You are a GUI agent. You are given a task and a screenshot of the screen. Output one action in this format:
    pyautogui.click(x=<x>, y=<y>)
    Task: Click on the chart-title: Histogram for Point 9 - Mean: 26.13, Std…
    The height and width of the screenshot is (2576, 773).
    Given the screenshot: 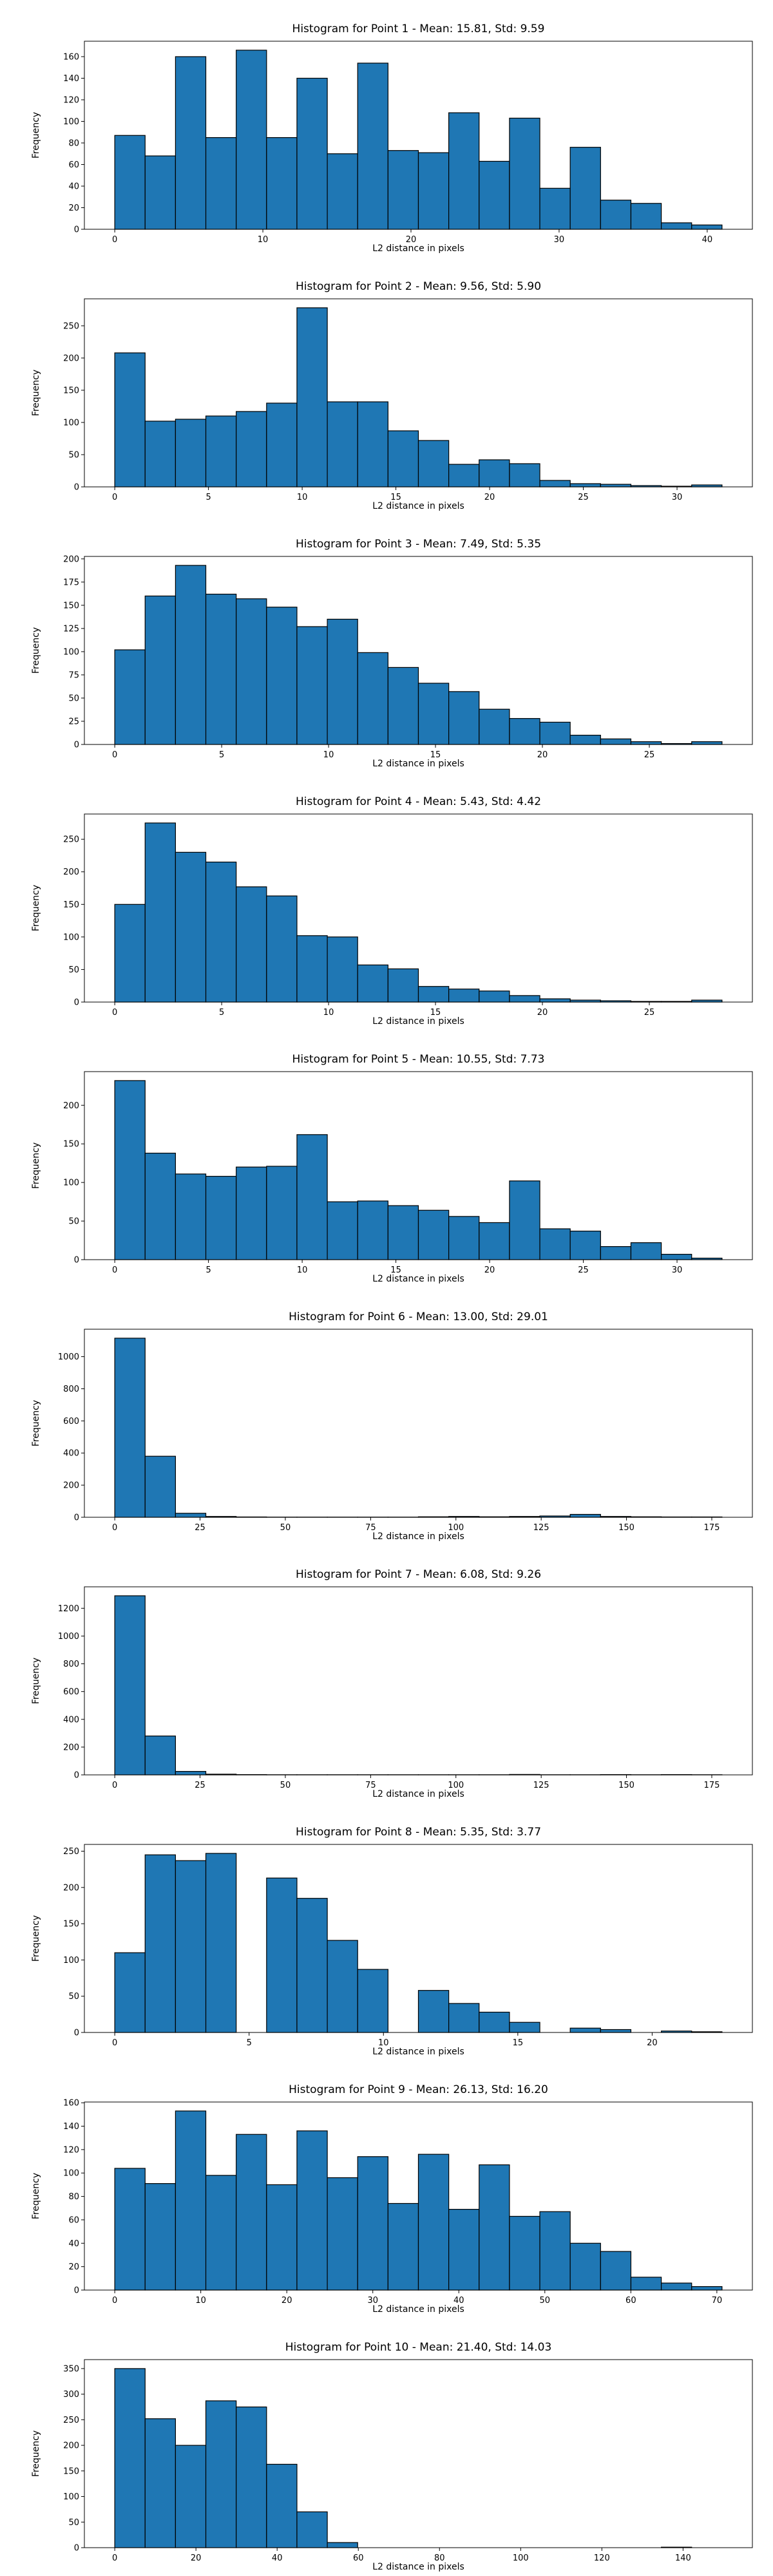 What is the action you would take?
    pyautogui.click(x=418, y=2089)
    